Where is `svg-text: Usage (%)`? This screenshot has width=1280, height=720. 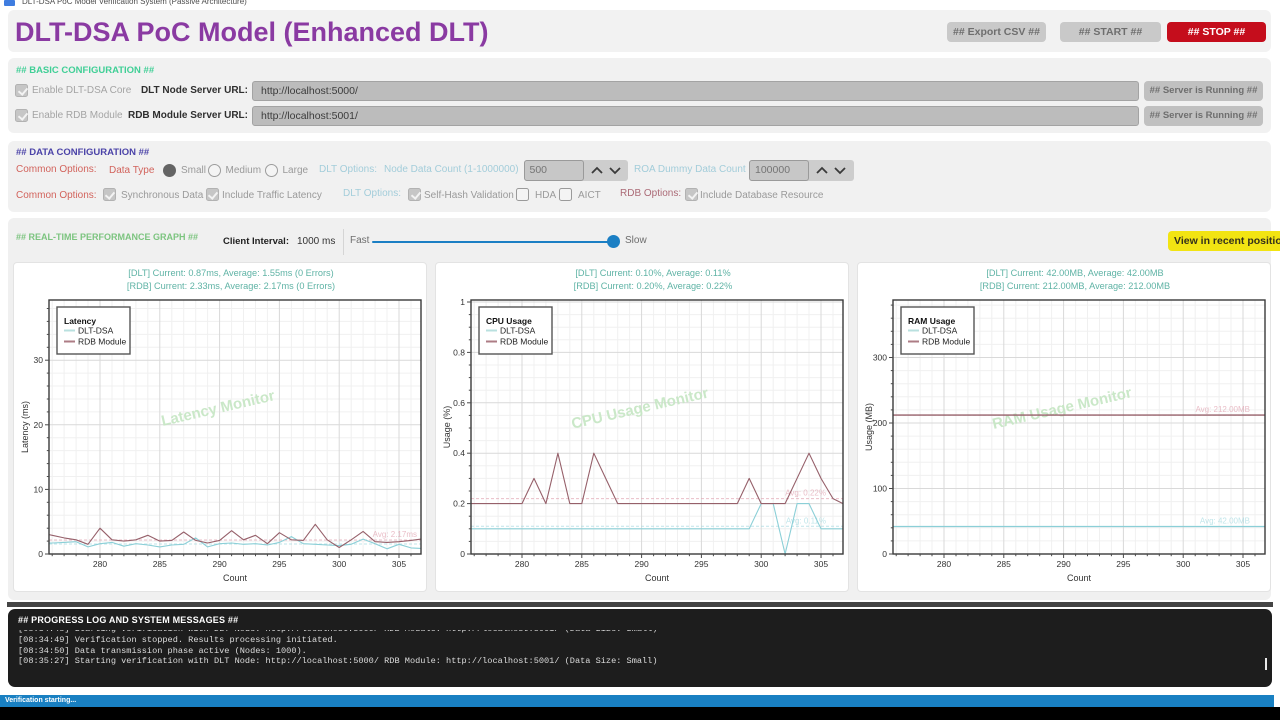 svg-text: Usage (%) is located at coordinates (447, 427).